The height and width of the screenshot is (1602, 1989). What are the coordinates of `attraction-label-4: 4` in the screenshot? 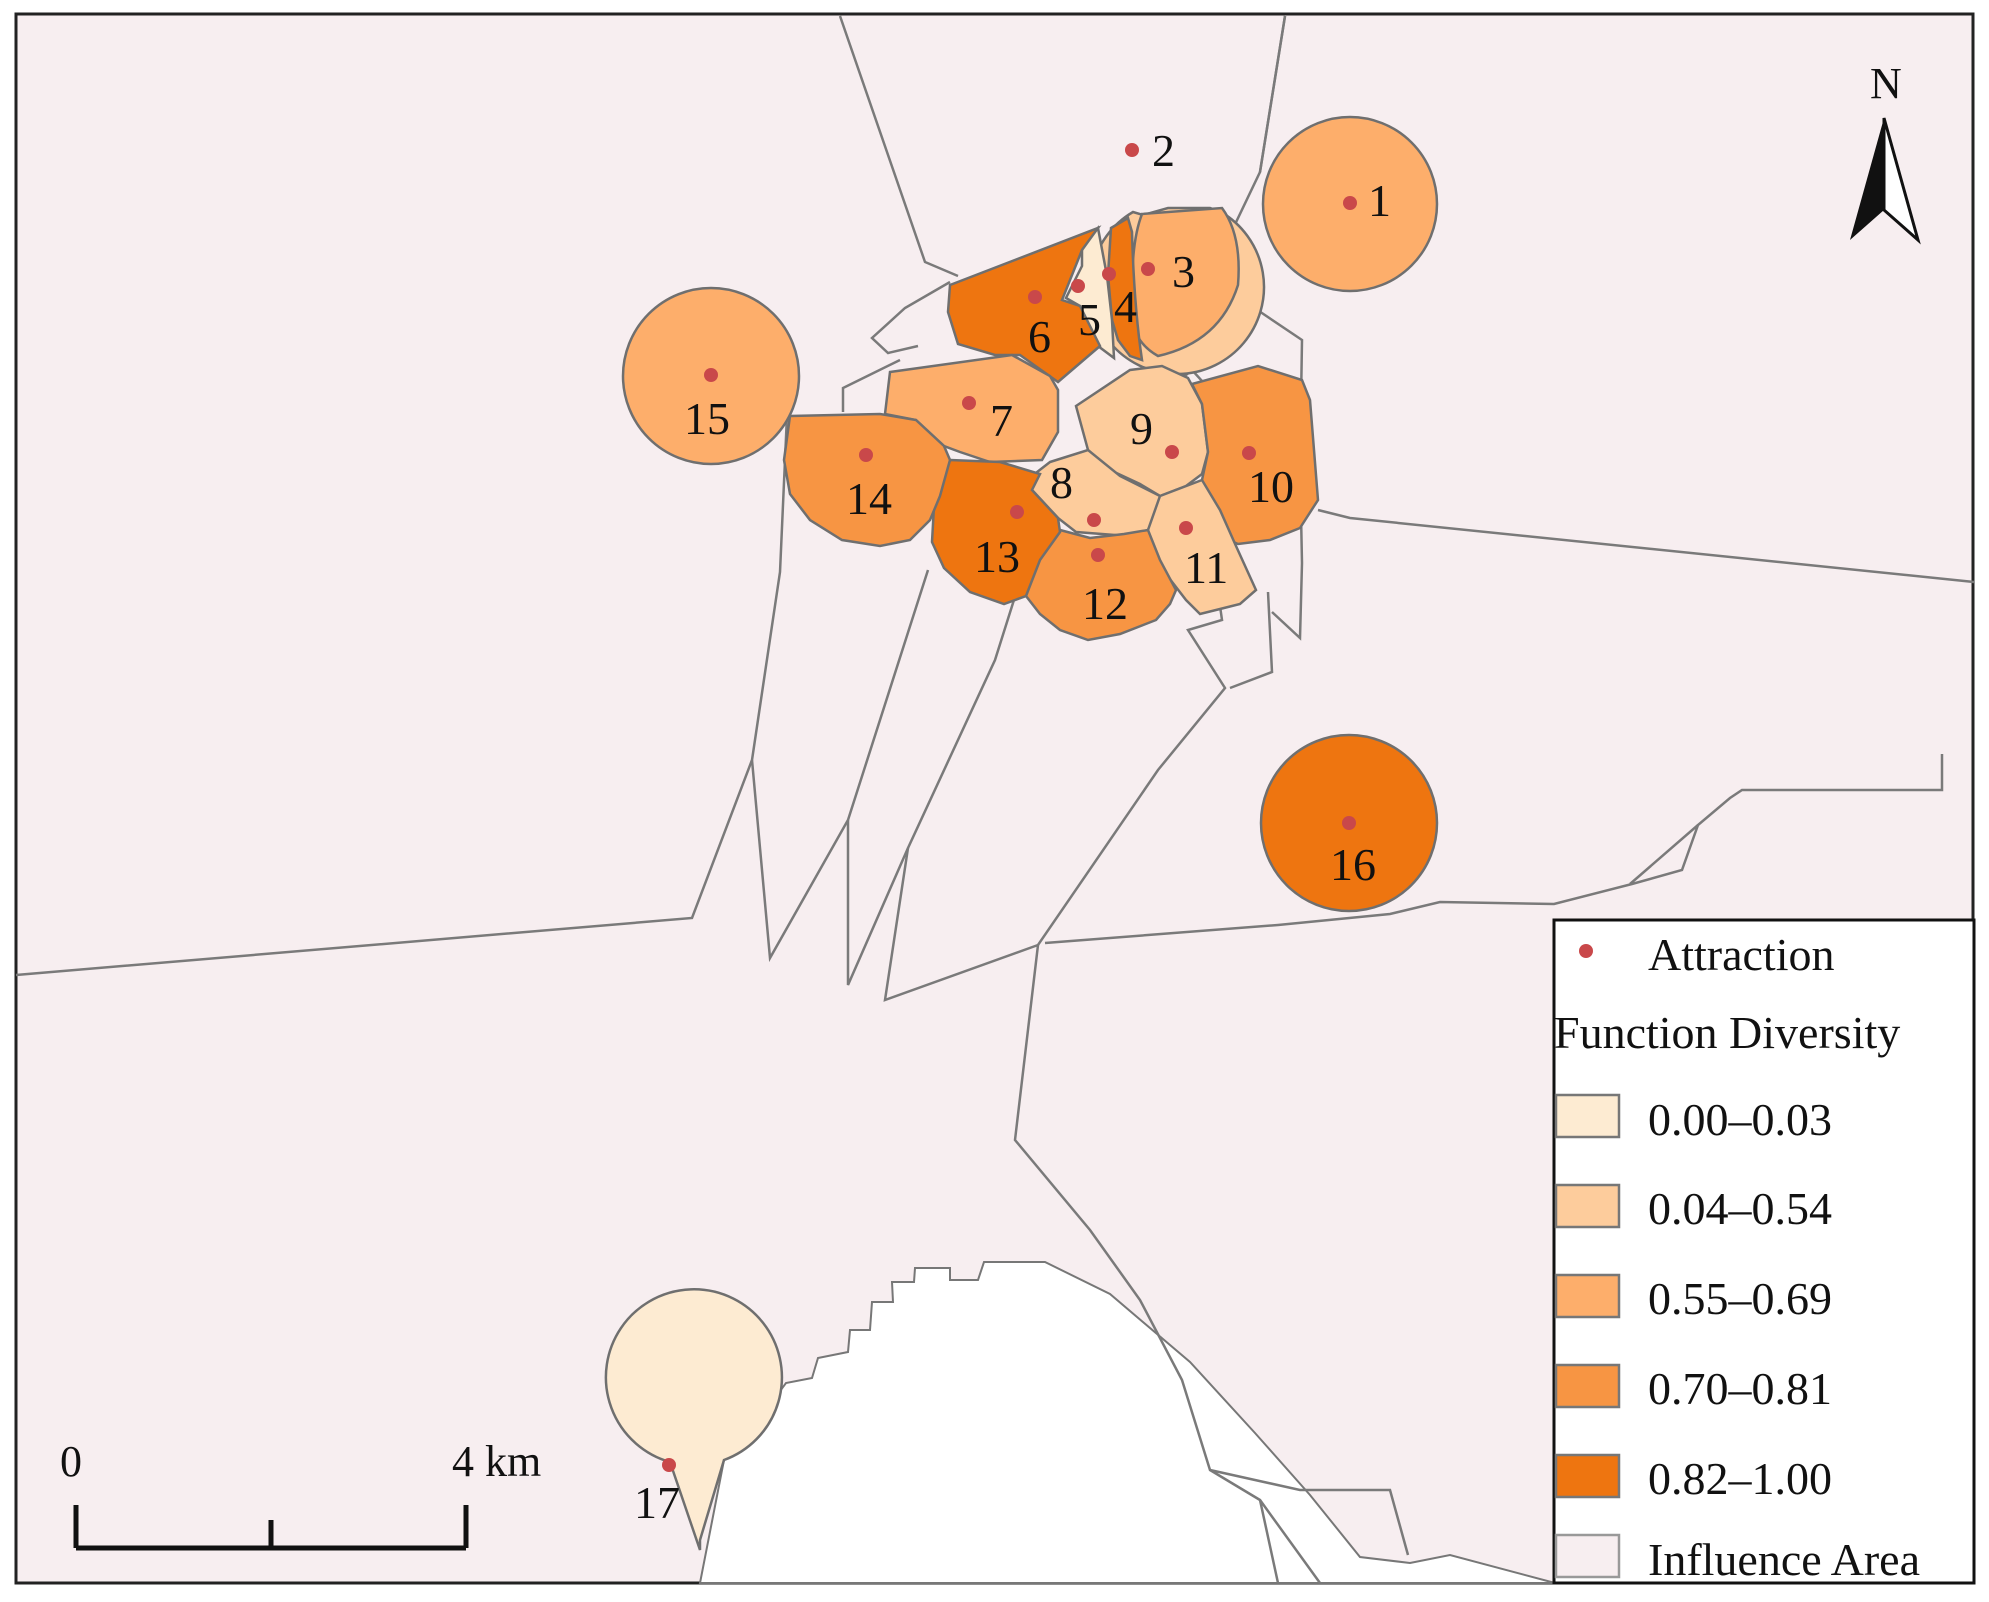 It's located at (1125, 306).